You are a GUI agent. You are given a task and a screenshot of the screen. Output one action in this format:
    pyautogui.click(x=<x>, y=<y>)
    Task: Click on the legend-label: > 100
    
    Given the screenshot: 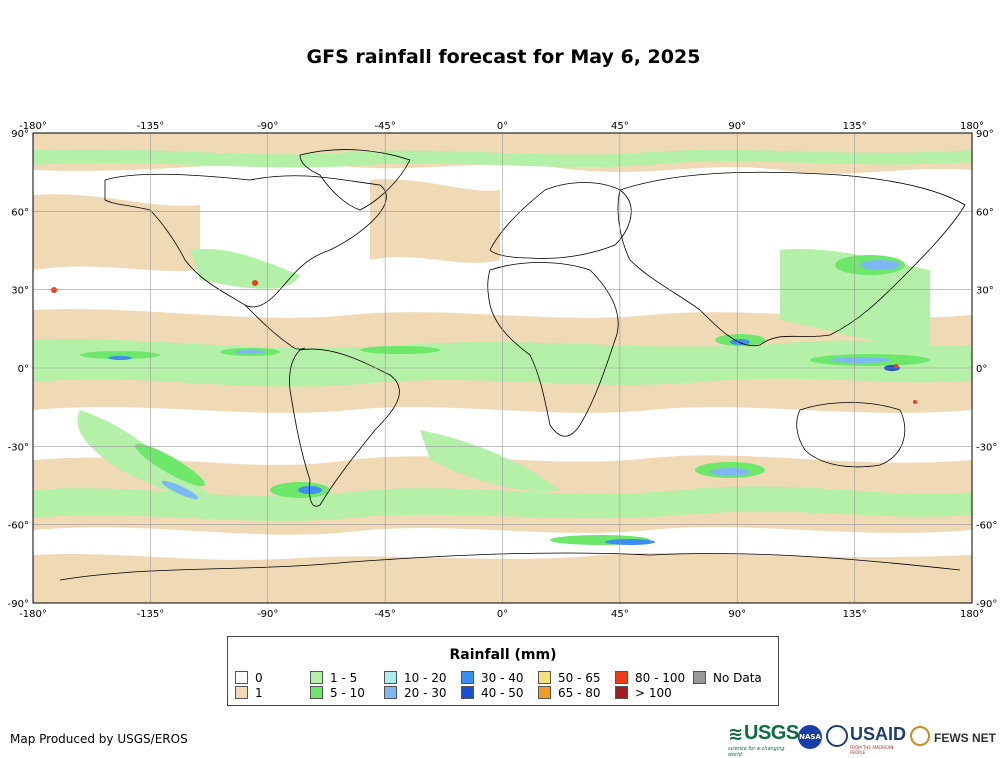 What is the action you would take?
    pyautogui.click(x=653, y=693)
    